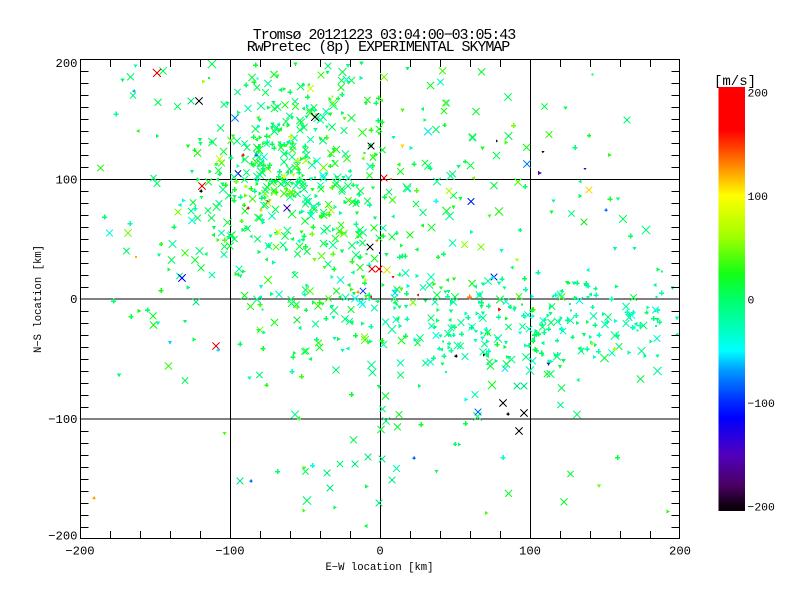 This screenshot has width=800, height=600. Describe the element at coordinates (378, 47) in the screenshot. I see `svg-text:RwPretec (8p) EXPERIMENTAL SKY: RwPretec (8p) EXPERIMENTAL SKYMAP` at that location.